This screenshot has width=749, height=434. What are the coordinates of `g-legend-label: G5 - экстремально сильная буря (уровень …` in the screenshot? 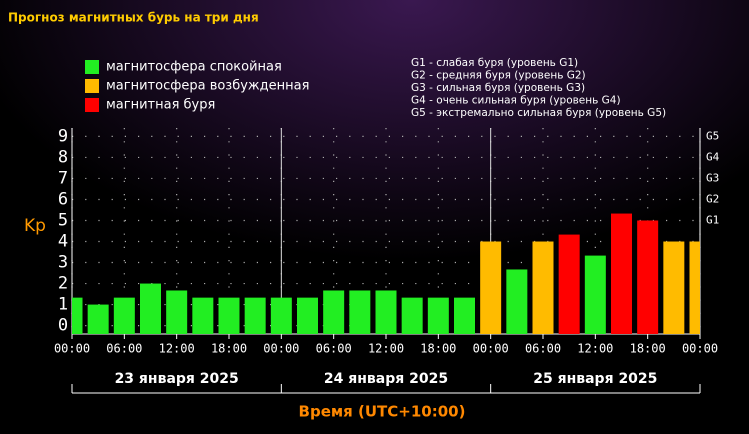 It's located at (538, 113).